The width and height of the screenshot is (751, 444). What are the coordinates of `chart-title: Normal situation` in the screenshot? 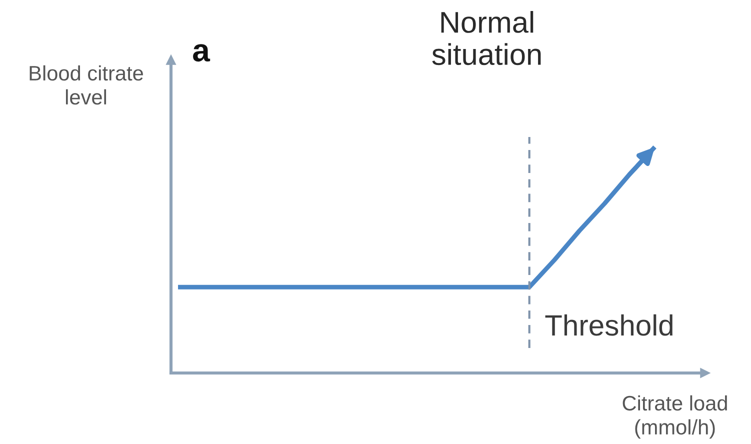 It's located at (486, 38).